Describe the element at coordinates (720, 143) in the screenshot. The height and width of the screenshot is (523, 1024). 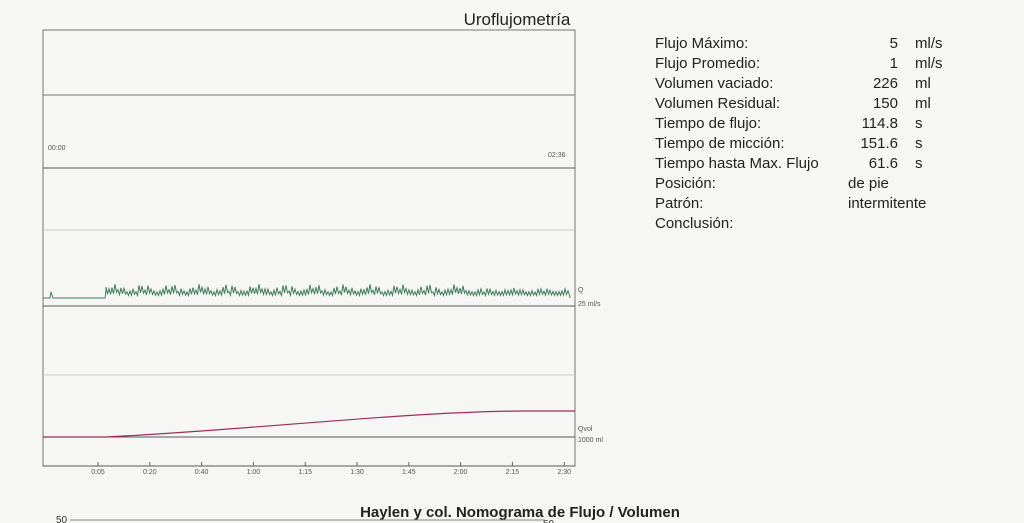
I see `result-label: Tiempo de micción:` at that location.